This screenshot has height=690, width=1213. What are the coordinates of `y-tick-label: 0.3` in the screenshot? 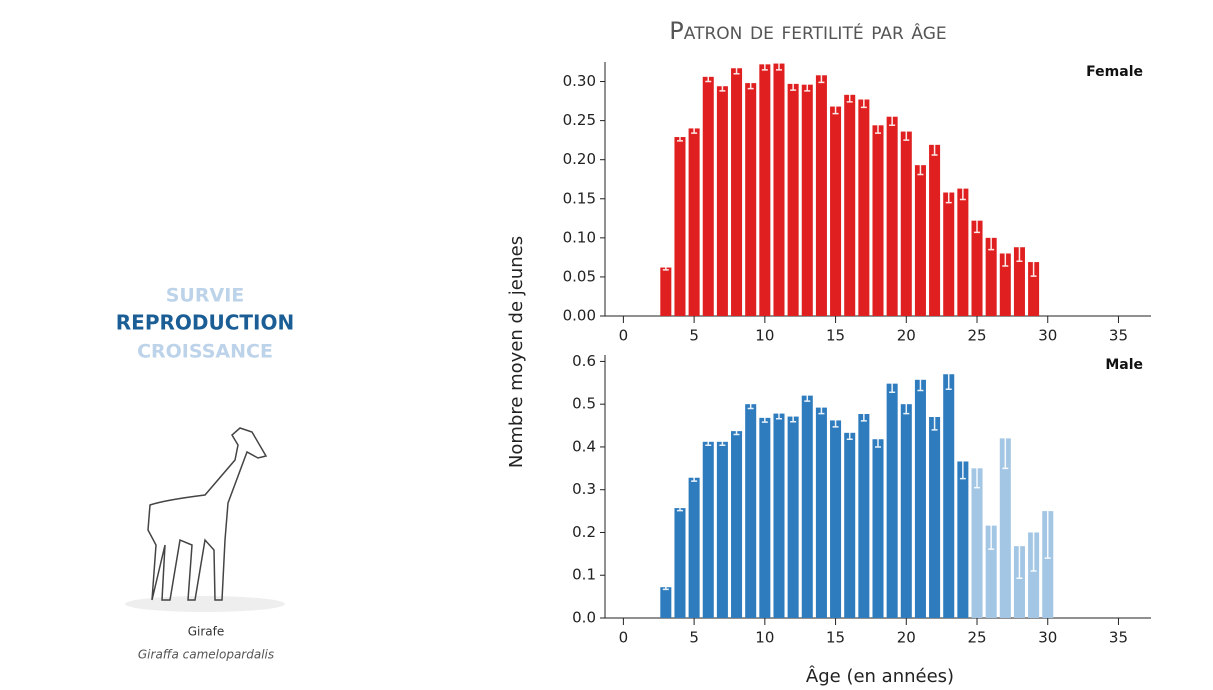 It's located at (584, 489).